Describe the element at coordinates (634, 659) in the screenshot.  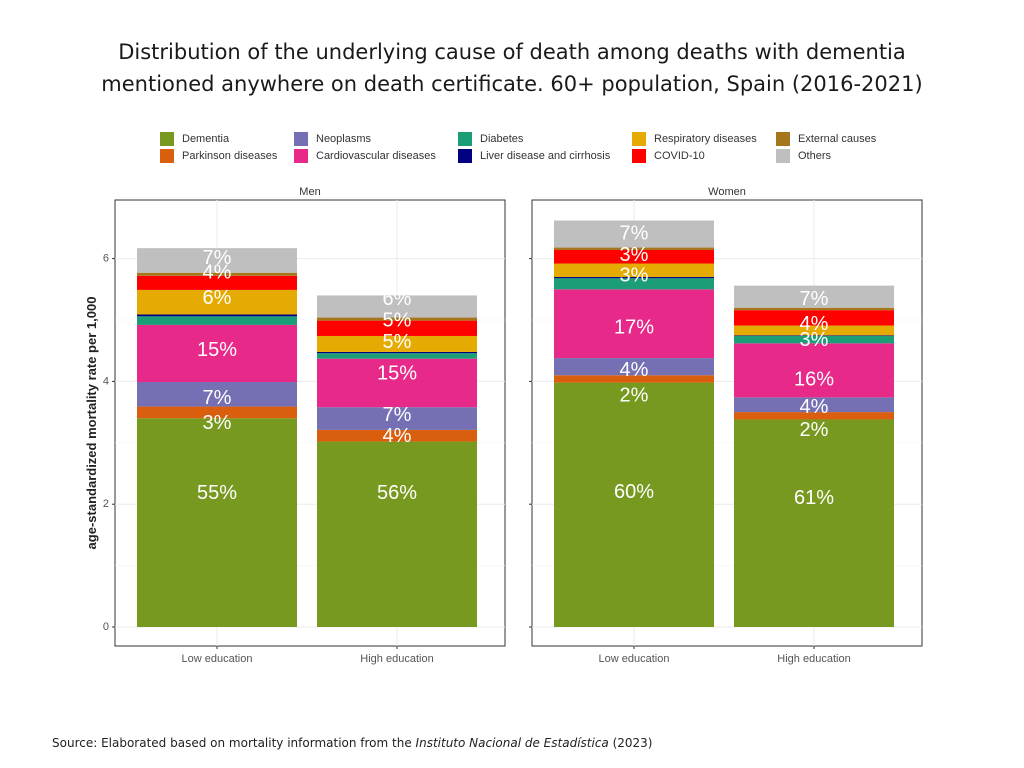
I see `x-tick-label-women-low-education: Low education` at that location.